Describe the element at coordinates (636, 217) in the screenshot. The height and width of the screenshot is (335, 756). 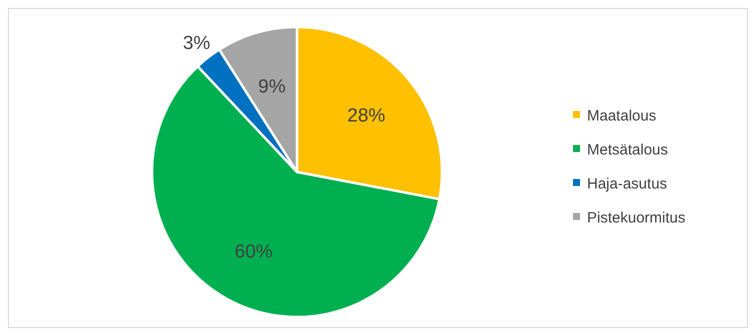
I see `legend-label: Pistekuormitus` at that location.